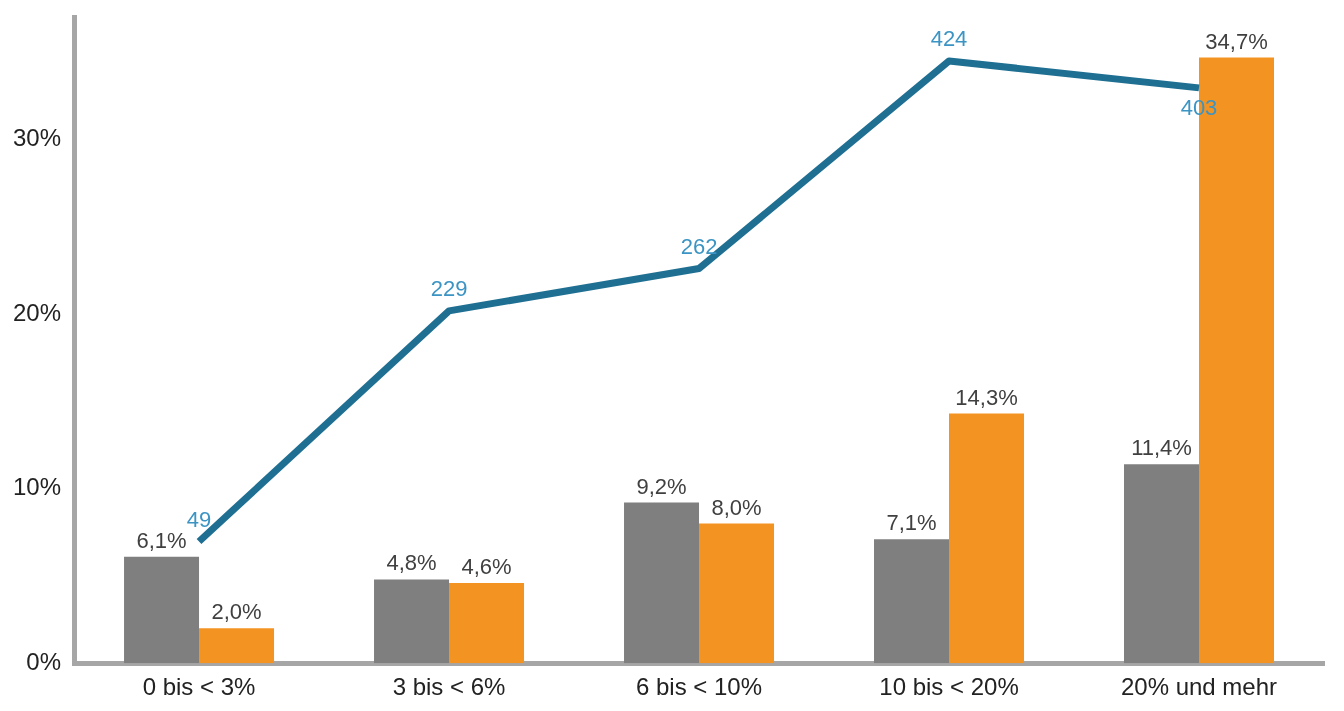 The image size is (1344, 711). What do you see at coordinates (1161, 448) in the screenshot?
I see `data-label: 11,4%` at bounding box center [1161, 448].